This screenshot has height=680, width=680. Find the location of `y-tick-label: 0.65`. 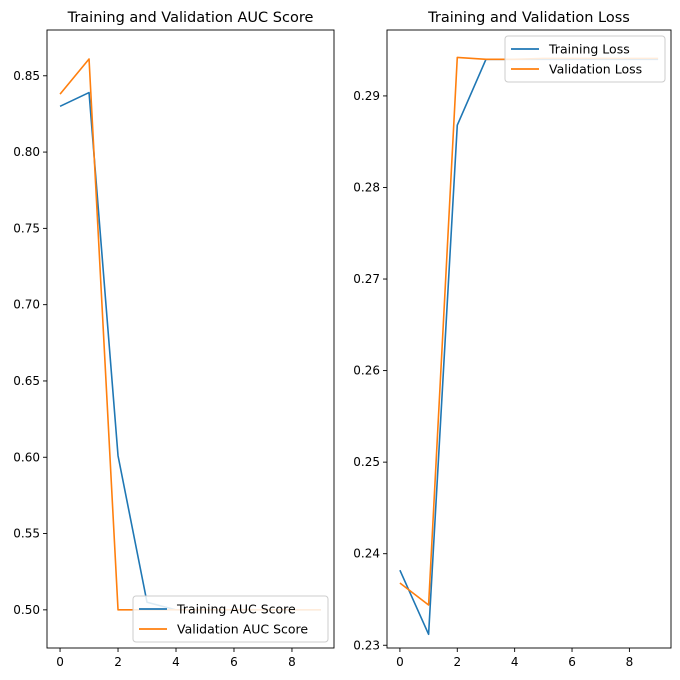

y-tick-label: 0.65 is located at coordinates (26, 381).